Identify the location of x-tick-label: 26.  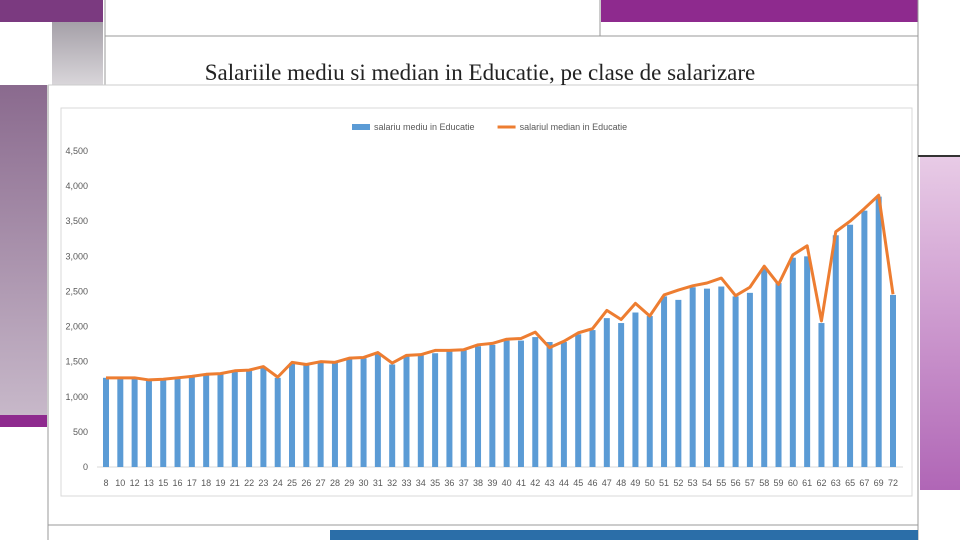
(306, 483).